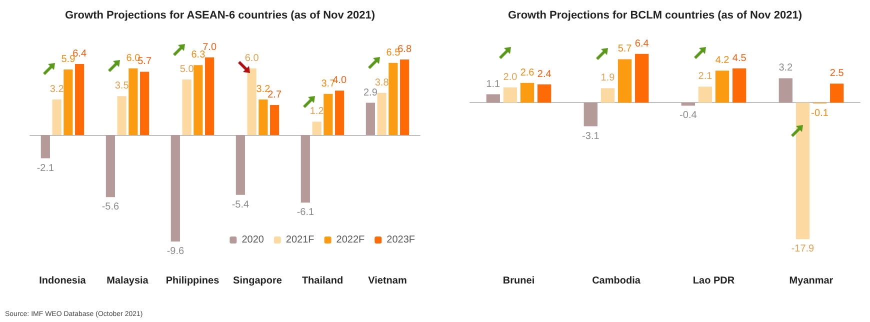 The height and width of the screenshot is (322, 870). Describe the element at coordinates (317, 112) in the screenshot. I see `data-label: 1.2` at that location.